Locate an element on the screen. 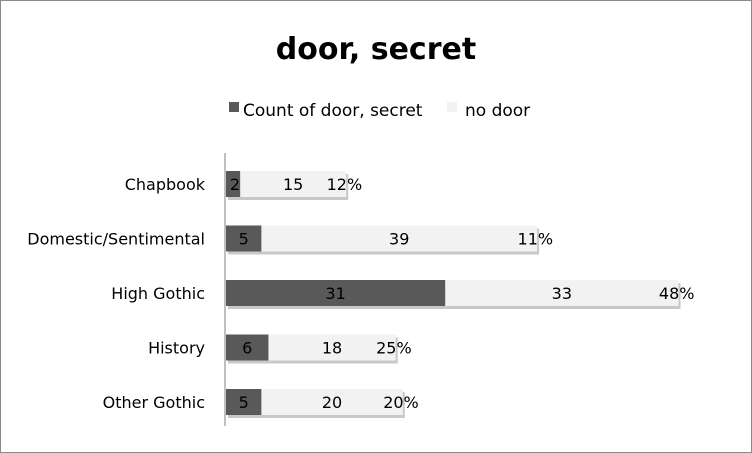 The width and height of the screenshot is (752, 453). data-label-series-1: 2 is located at coordinates (235, 184).